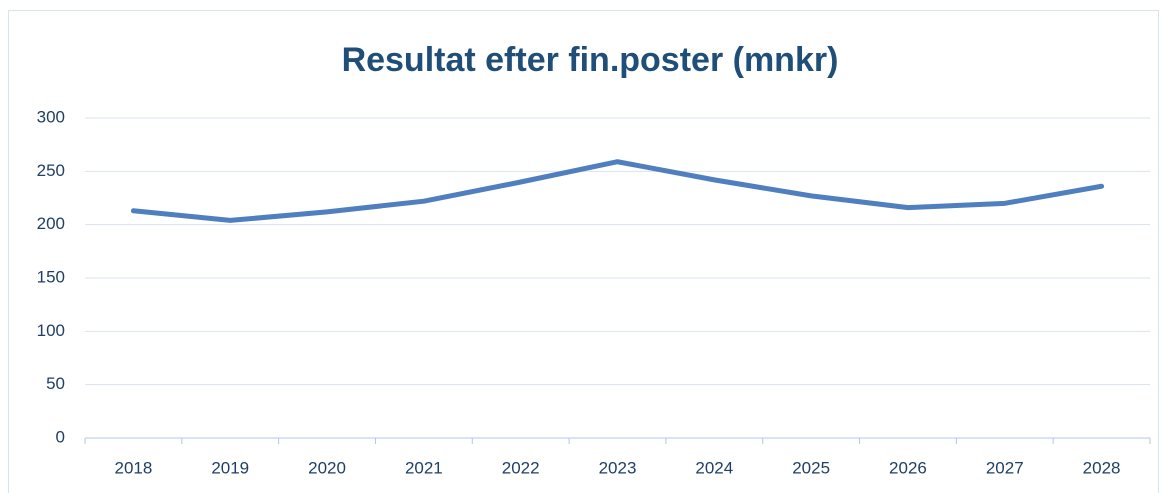  Describe the element at coordinates (811, 467) in the screenshot. I see `x-tick-label: 2025` at that location.